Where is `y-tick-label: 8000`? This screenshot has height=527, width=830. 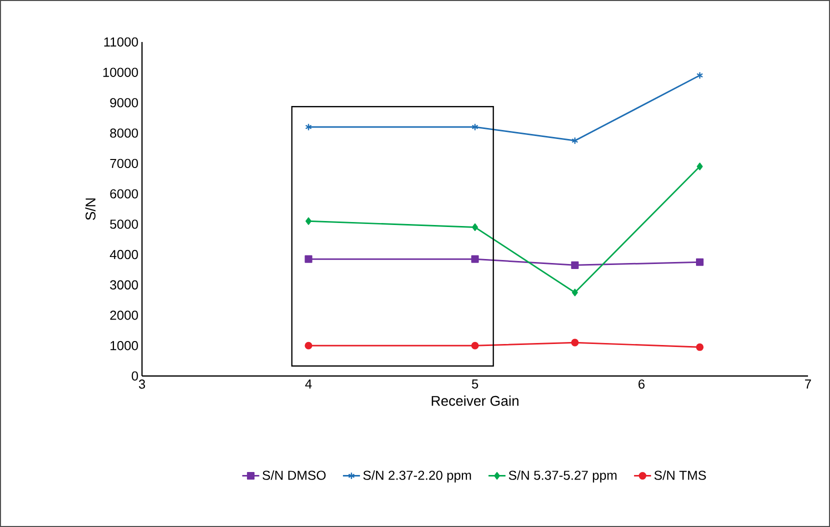 y-tick-label: 8000 is located at coordinates (124, 133).